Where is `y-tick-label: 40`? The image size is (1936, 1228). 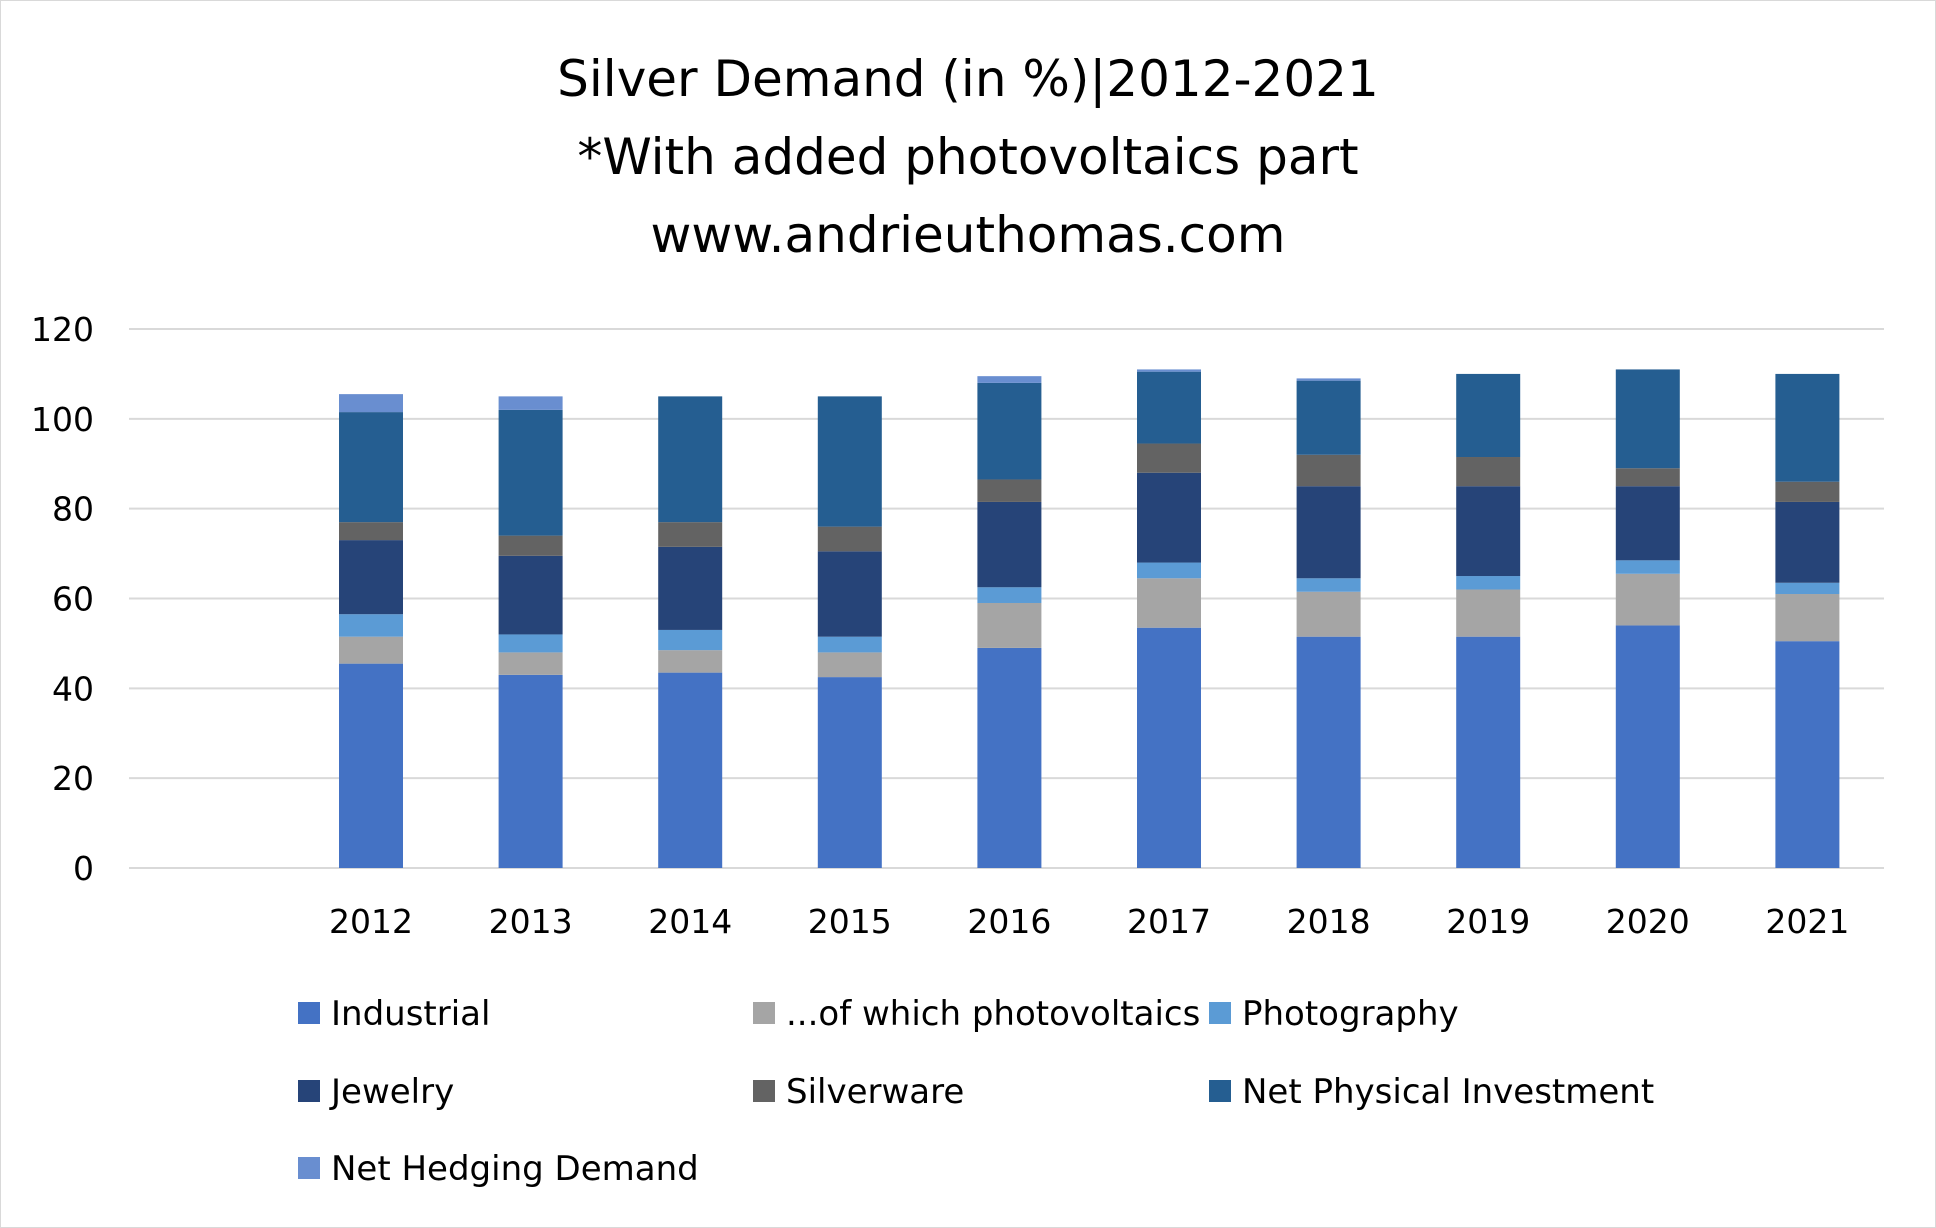 y-tick-label: 40 is located at coordinates (73, 688).